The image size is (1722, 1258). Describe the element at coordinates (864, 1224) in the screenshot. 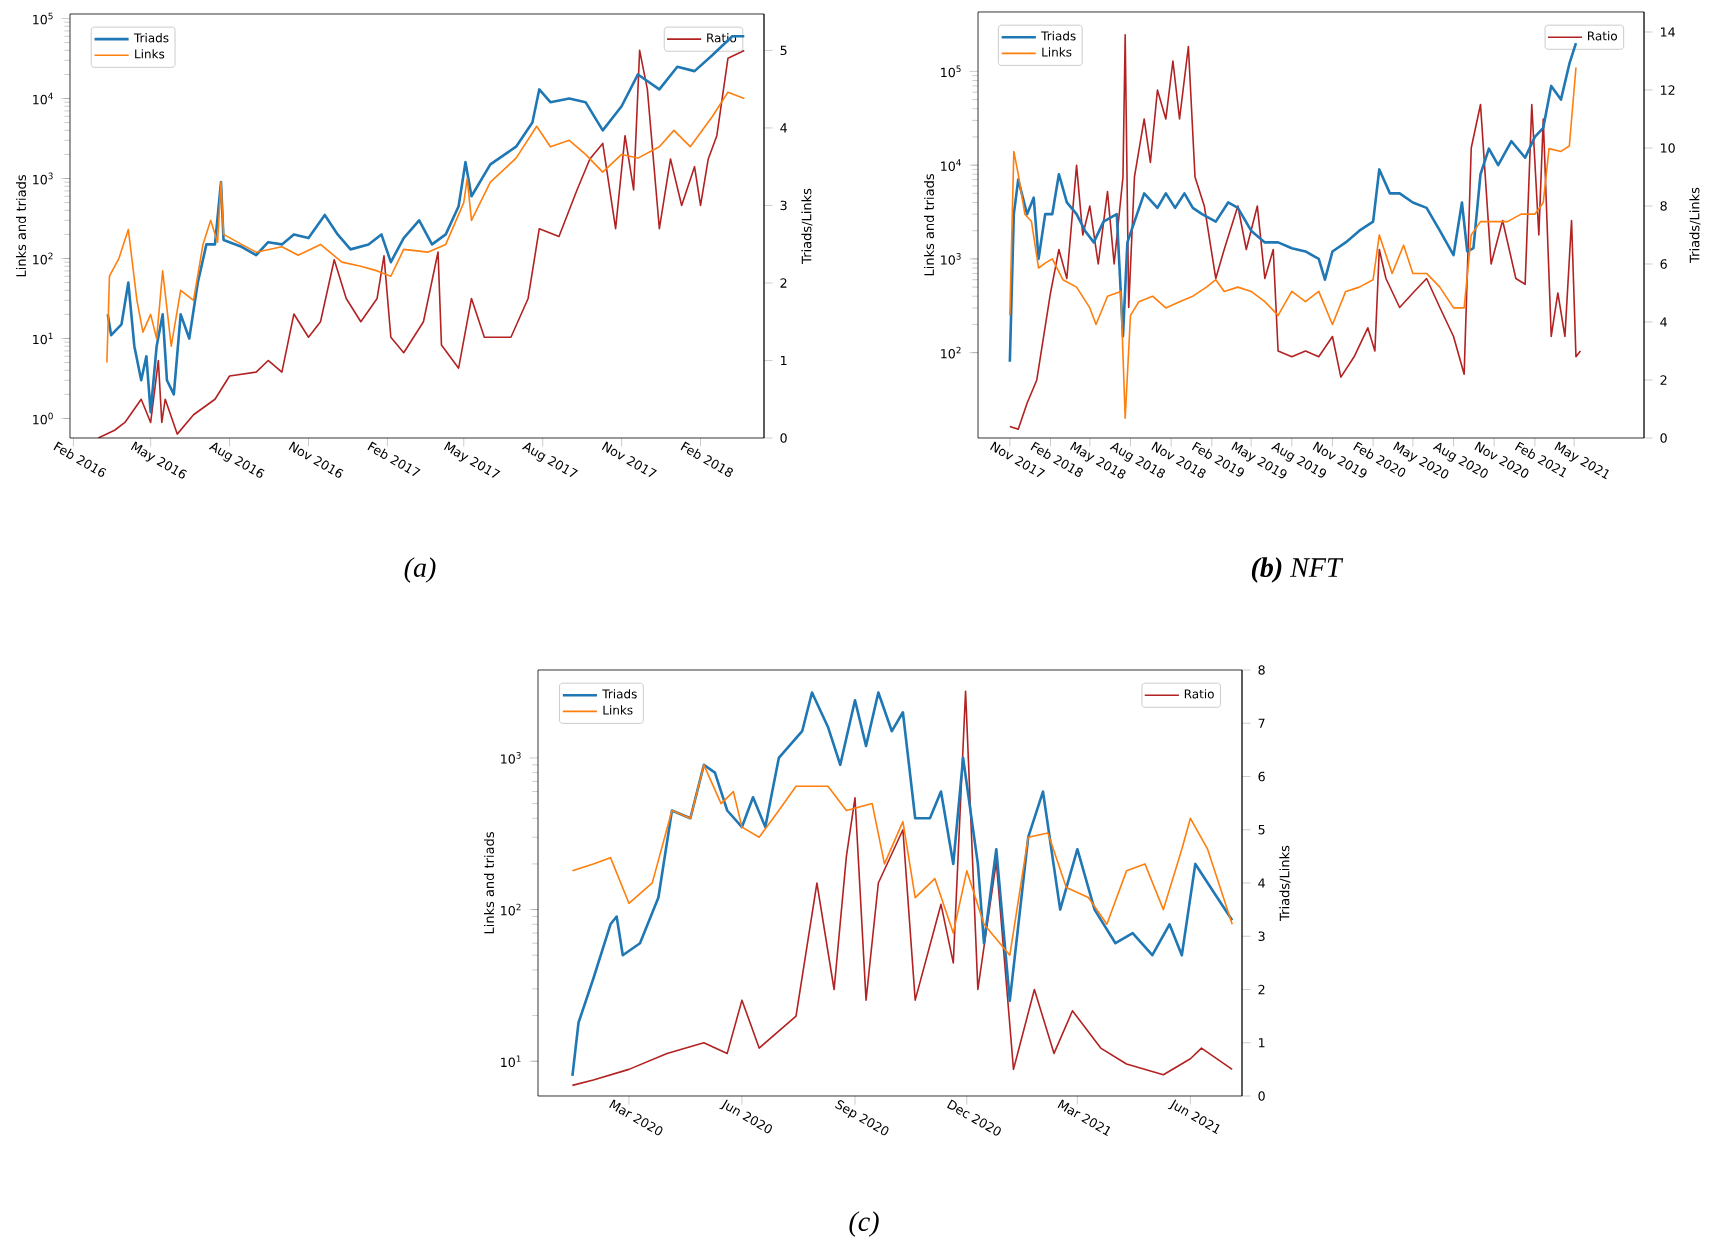

I see `text: (c)` at that location.